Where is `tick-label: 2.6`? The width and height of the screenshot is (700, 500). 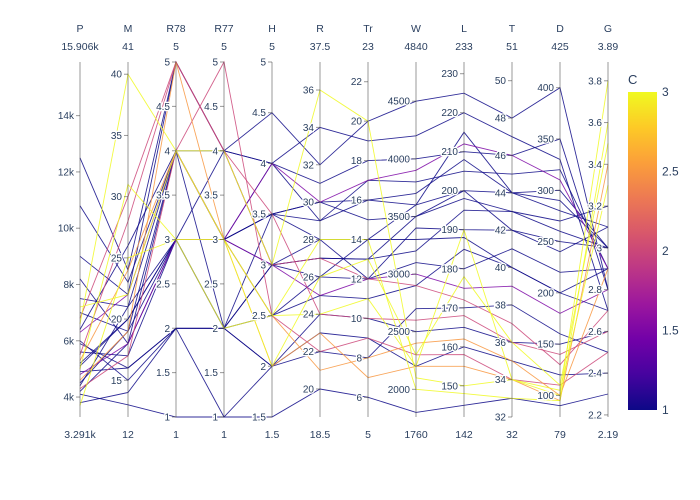
tick-label: 2.6 is located at coordinates (595, 332).